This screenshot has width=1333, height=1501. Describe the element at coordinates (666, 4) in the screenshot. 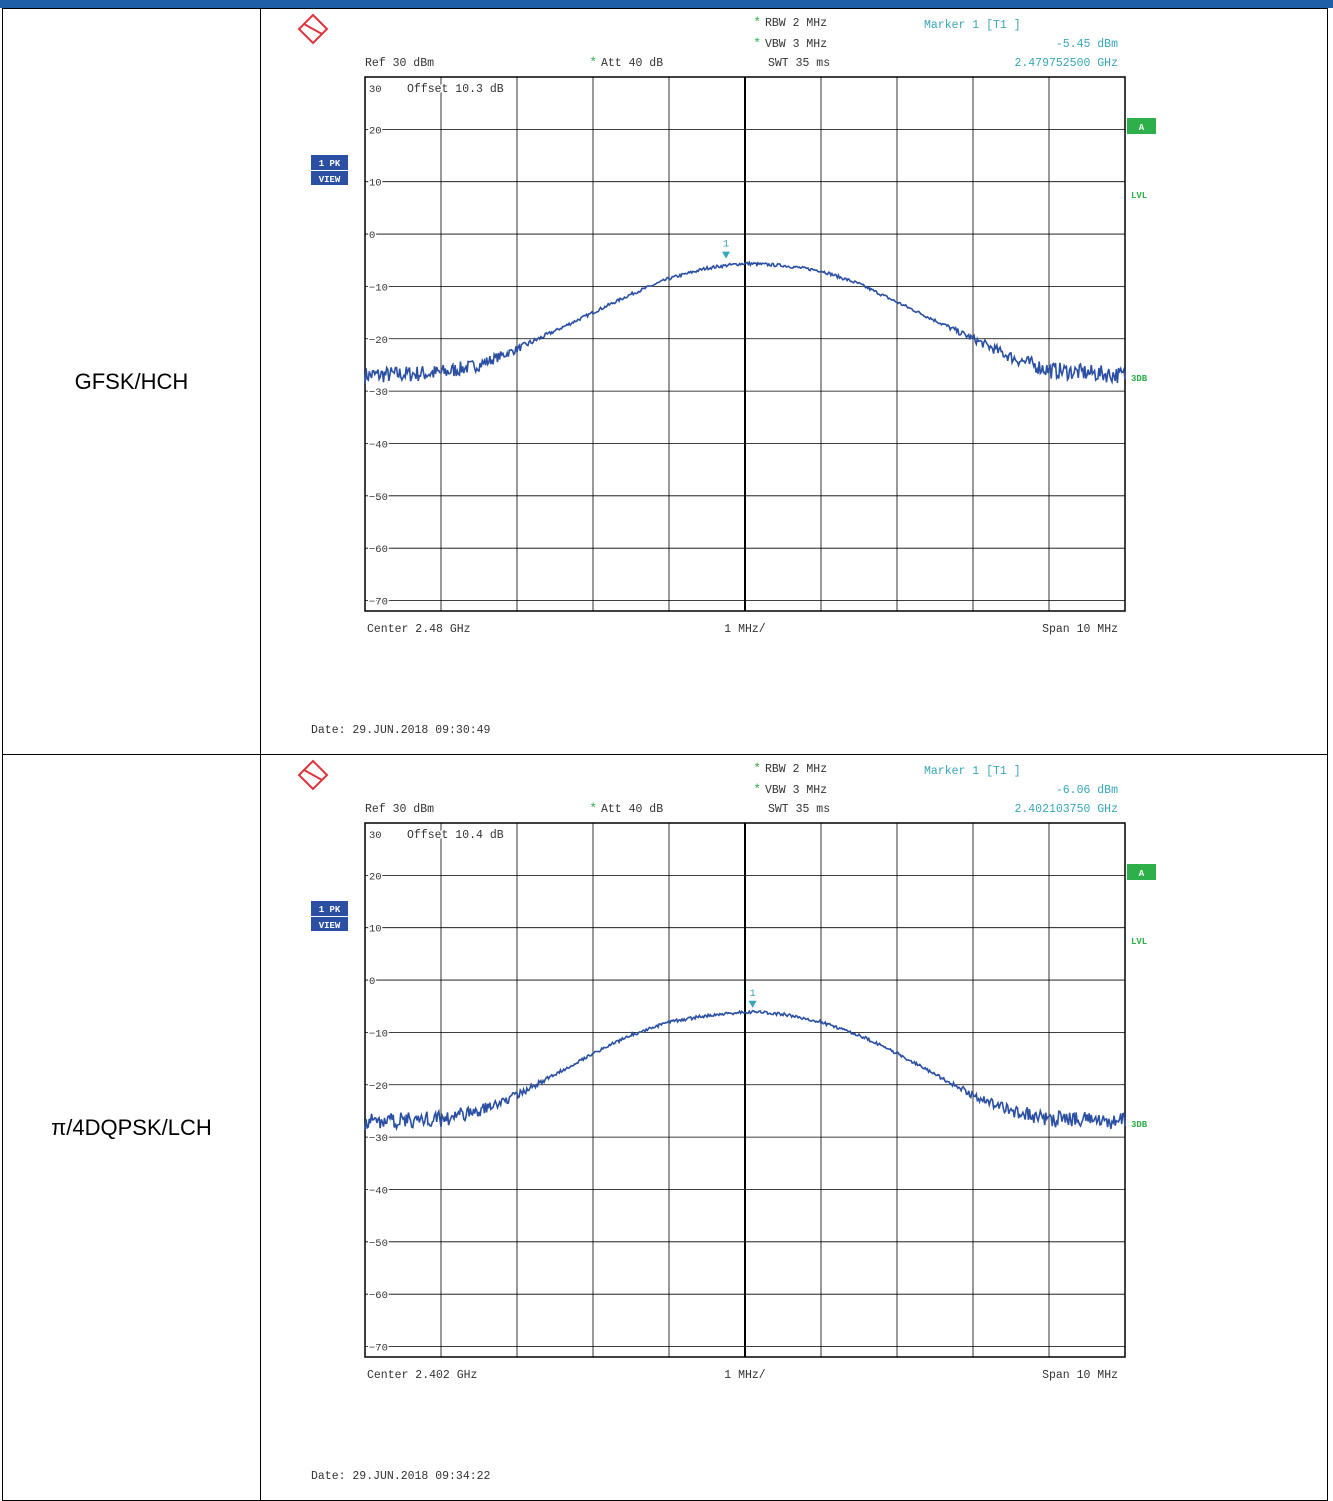

I see `top-color-bar` at that location.